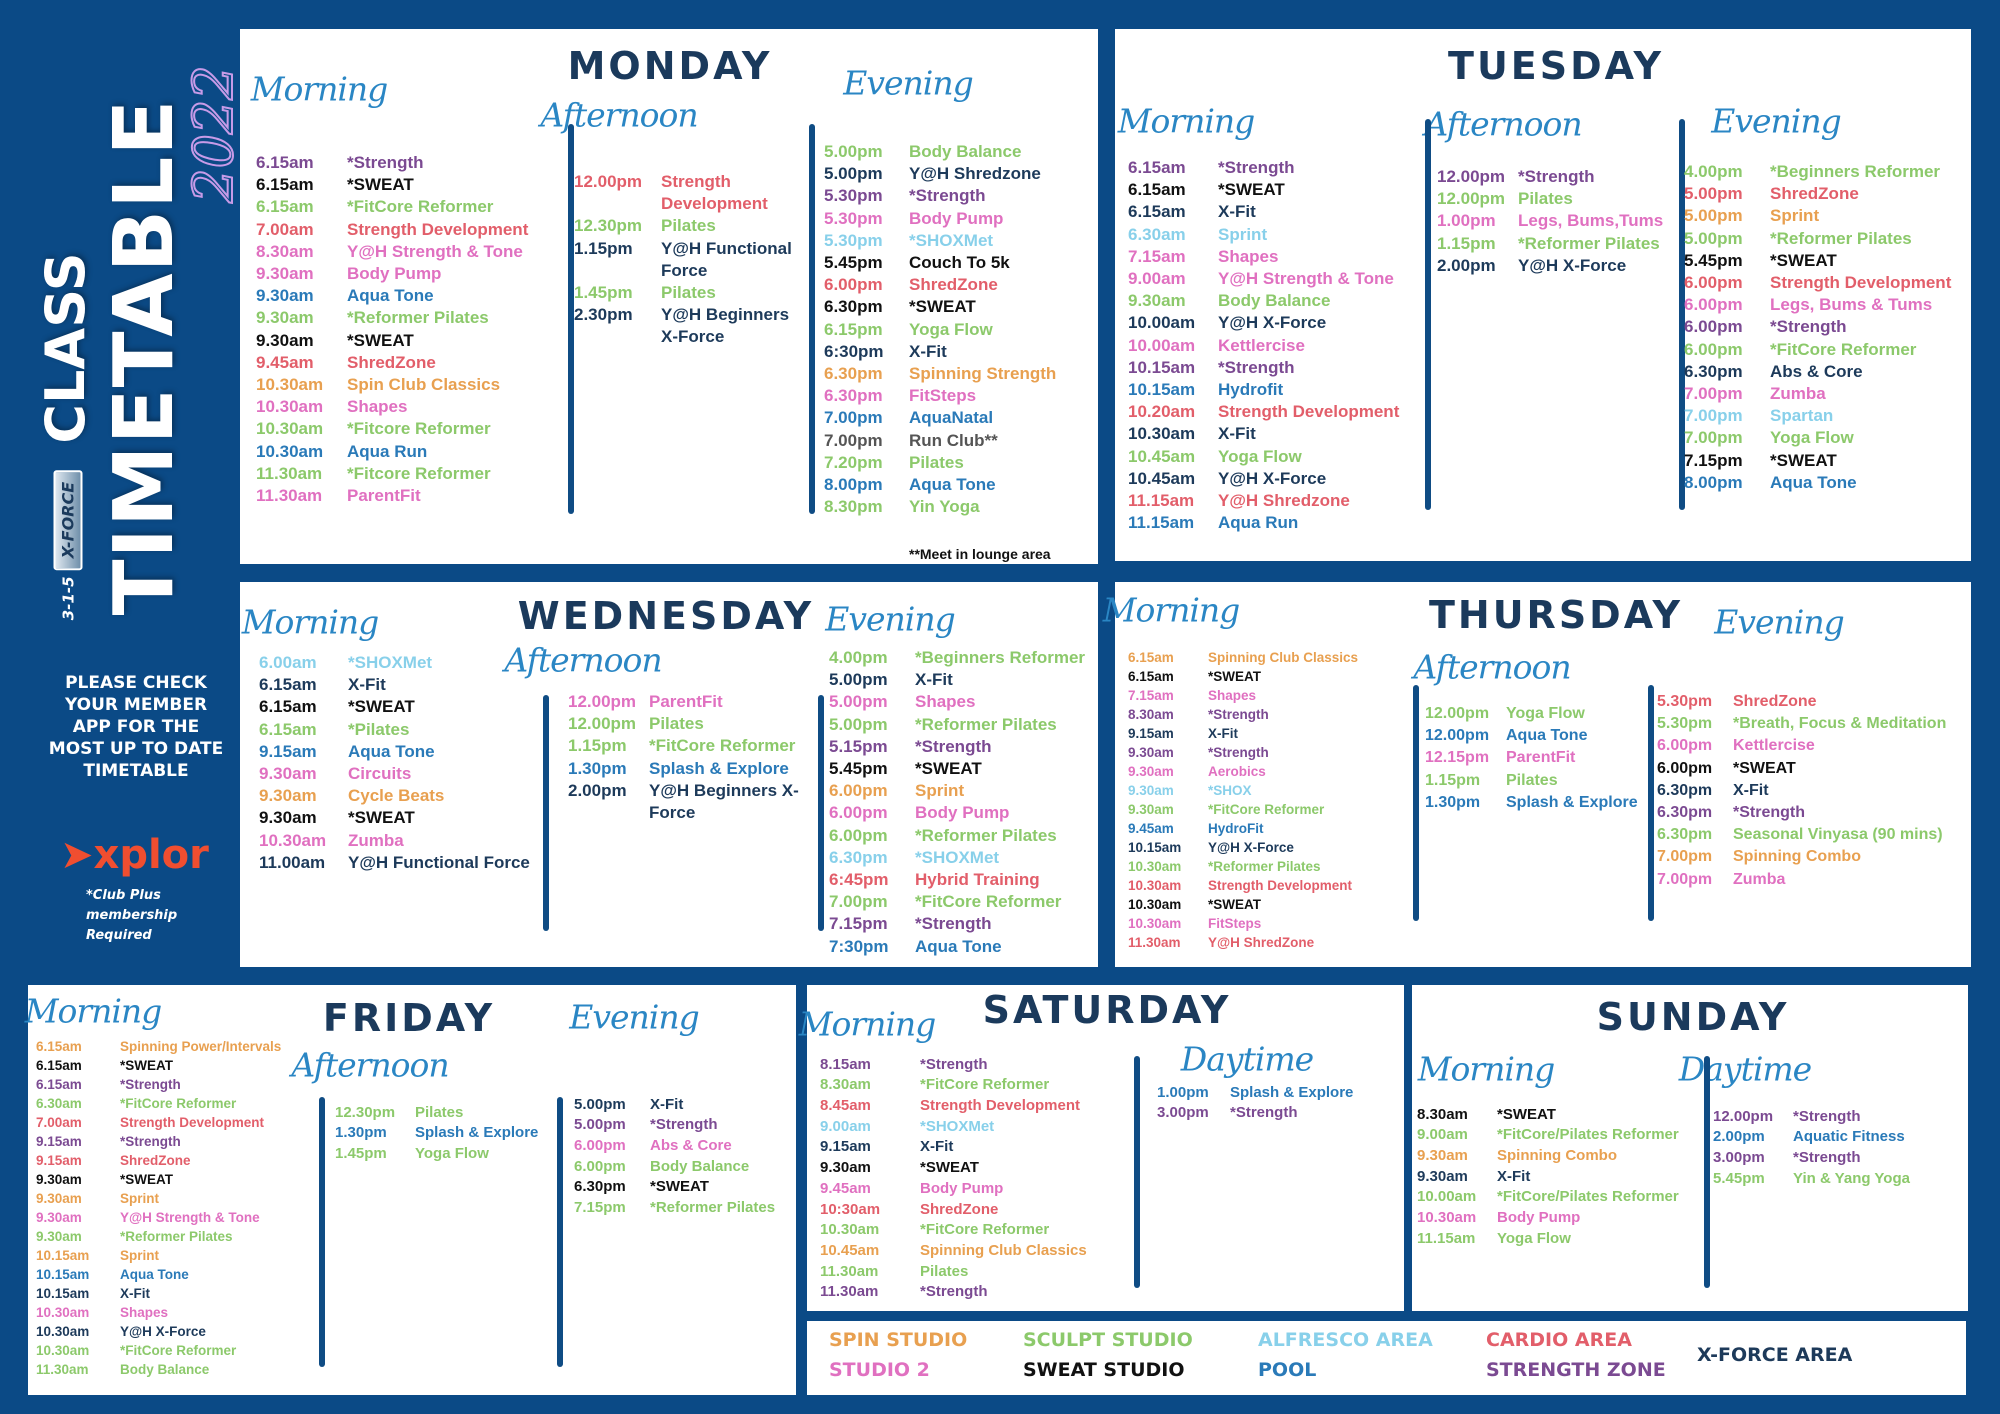 The width and height of the screenshot is (2000, 1414). Describe the element at coordinates (1562, 1115) in the screenshot. I see `class-row: 8.30am *SWEAT` at that location.